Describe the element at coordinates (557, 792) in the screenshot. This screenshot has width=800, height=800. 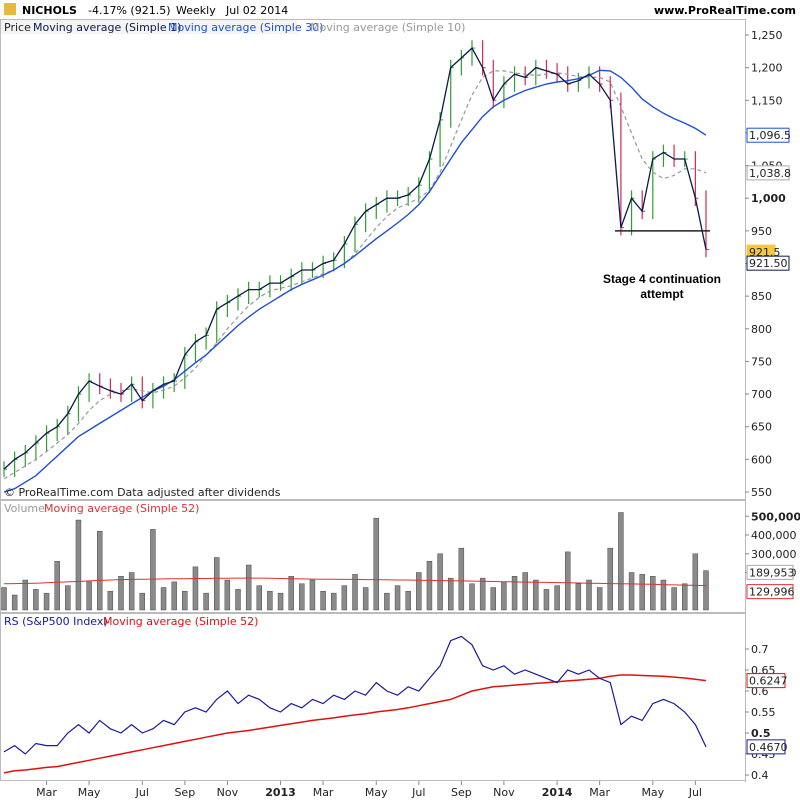
I see `x-tick-label: 2014` at that location.